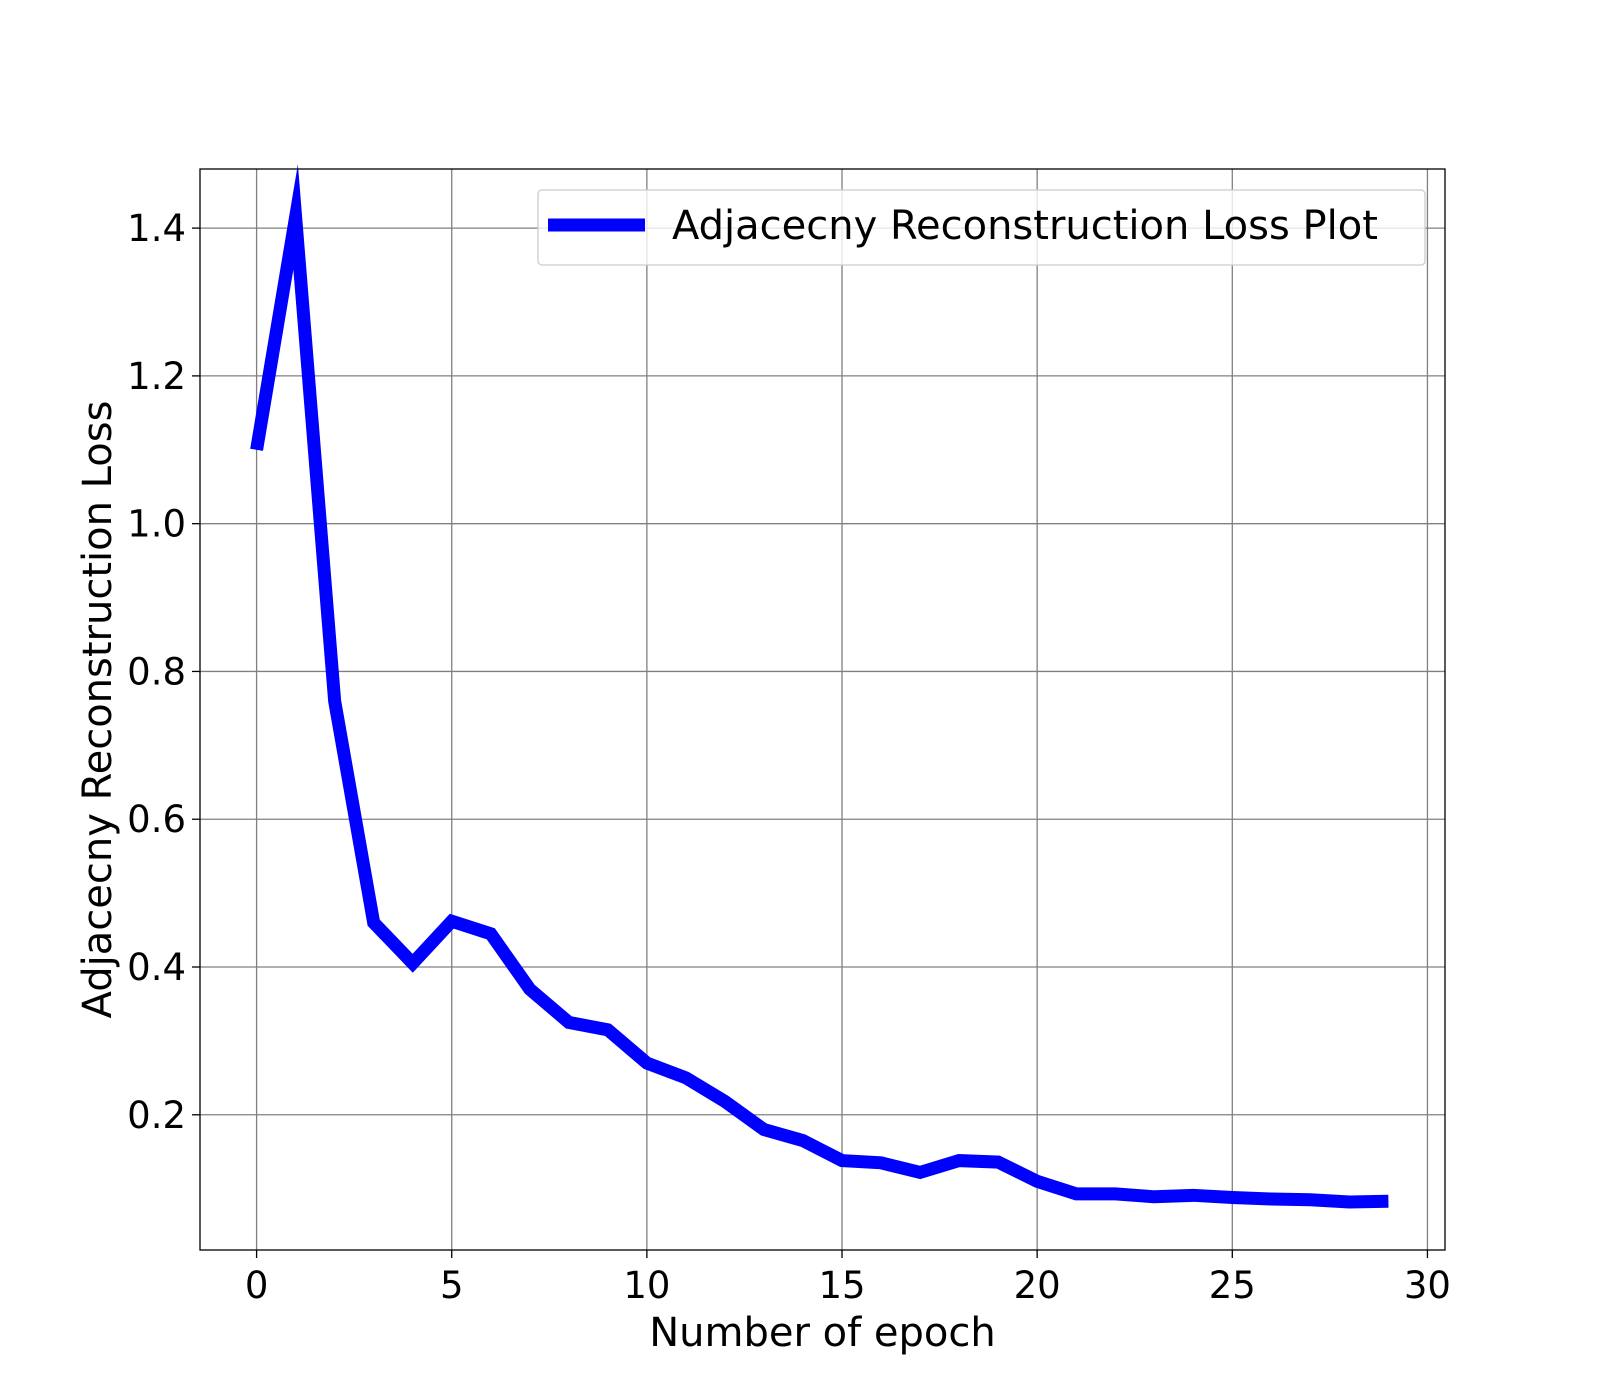 The height and width of the screenshot is (1400, 1600). Describe the element at coordinates (156, 819) in the screenshot. I see `y-tick-label: 0.6` at that location.